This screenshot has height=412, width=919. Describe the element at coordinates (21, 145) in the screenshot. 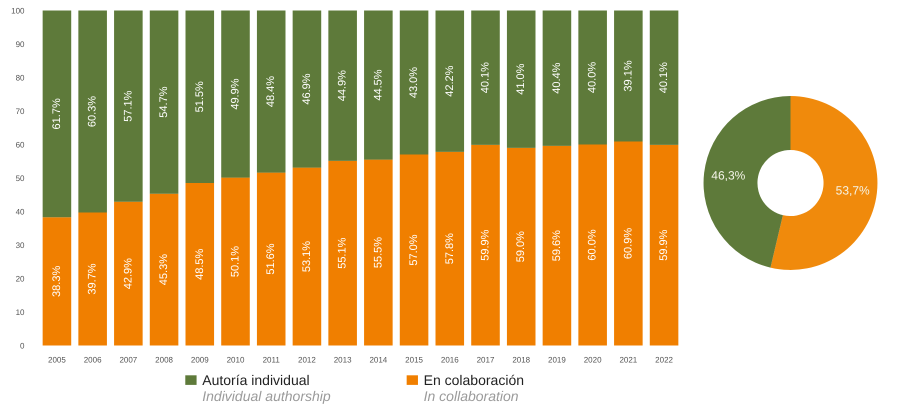

I see `y-tick-label: 60` at that location.